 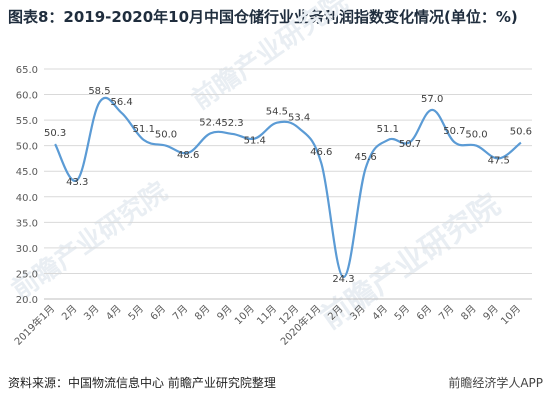 What do you see at coordinates (27, 198) in the screenshot?
I see `y-tick-label: 40.0` at bounding box center [27, 198].